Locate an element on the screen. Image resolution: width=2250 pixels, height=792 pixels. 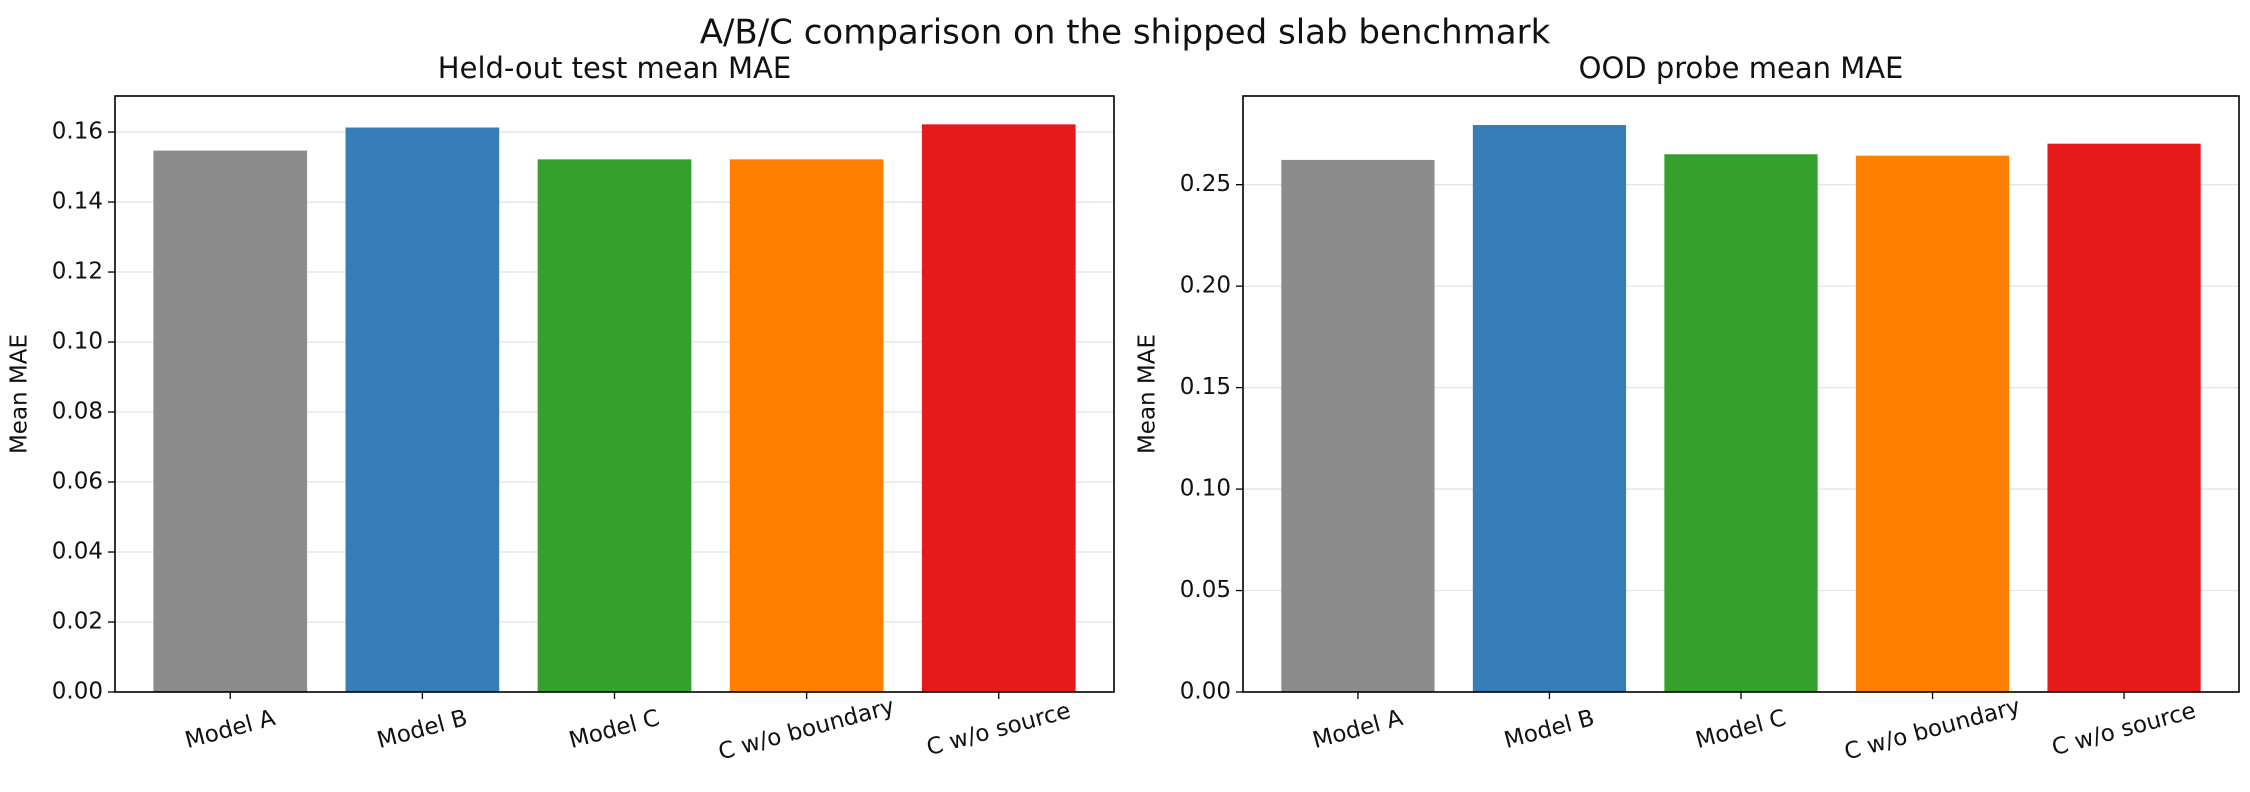
chart-title: Held-out test mean MAE is located at coordinates (614, 68).